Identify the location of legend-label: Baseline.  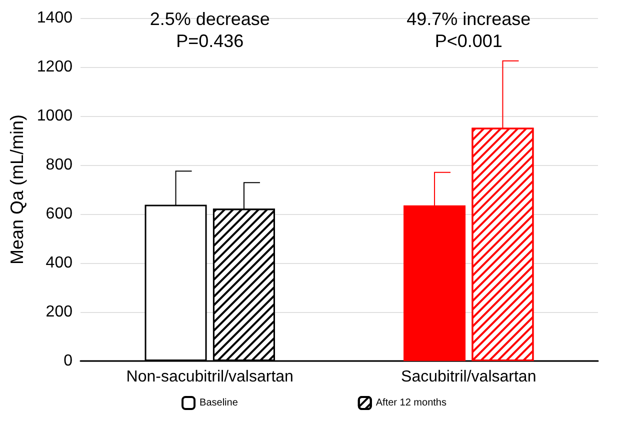
(219, 403).